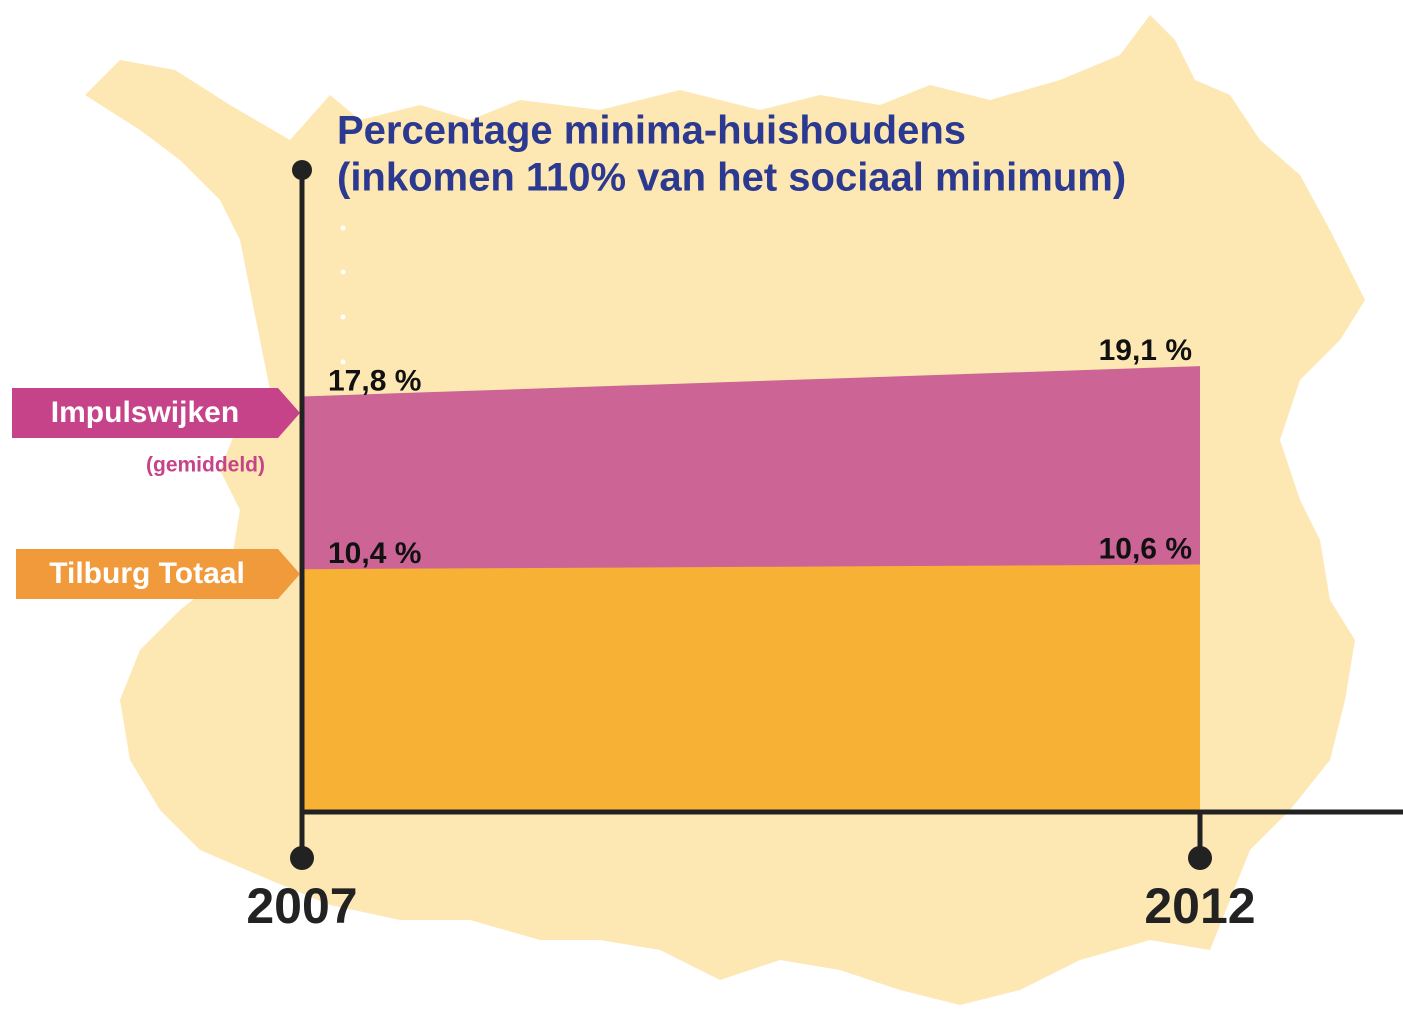 The height and width of the screenshot is (1013, 1403). What do you see at coordinates (651, 131) in the screenshot?
I see `chart-title: Percentage minima-huishoudens` at bounding box center [651, 131].